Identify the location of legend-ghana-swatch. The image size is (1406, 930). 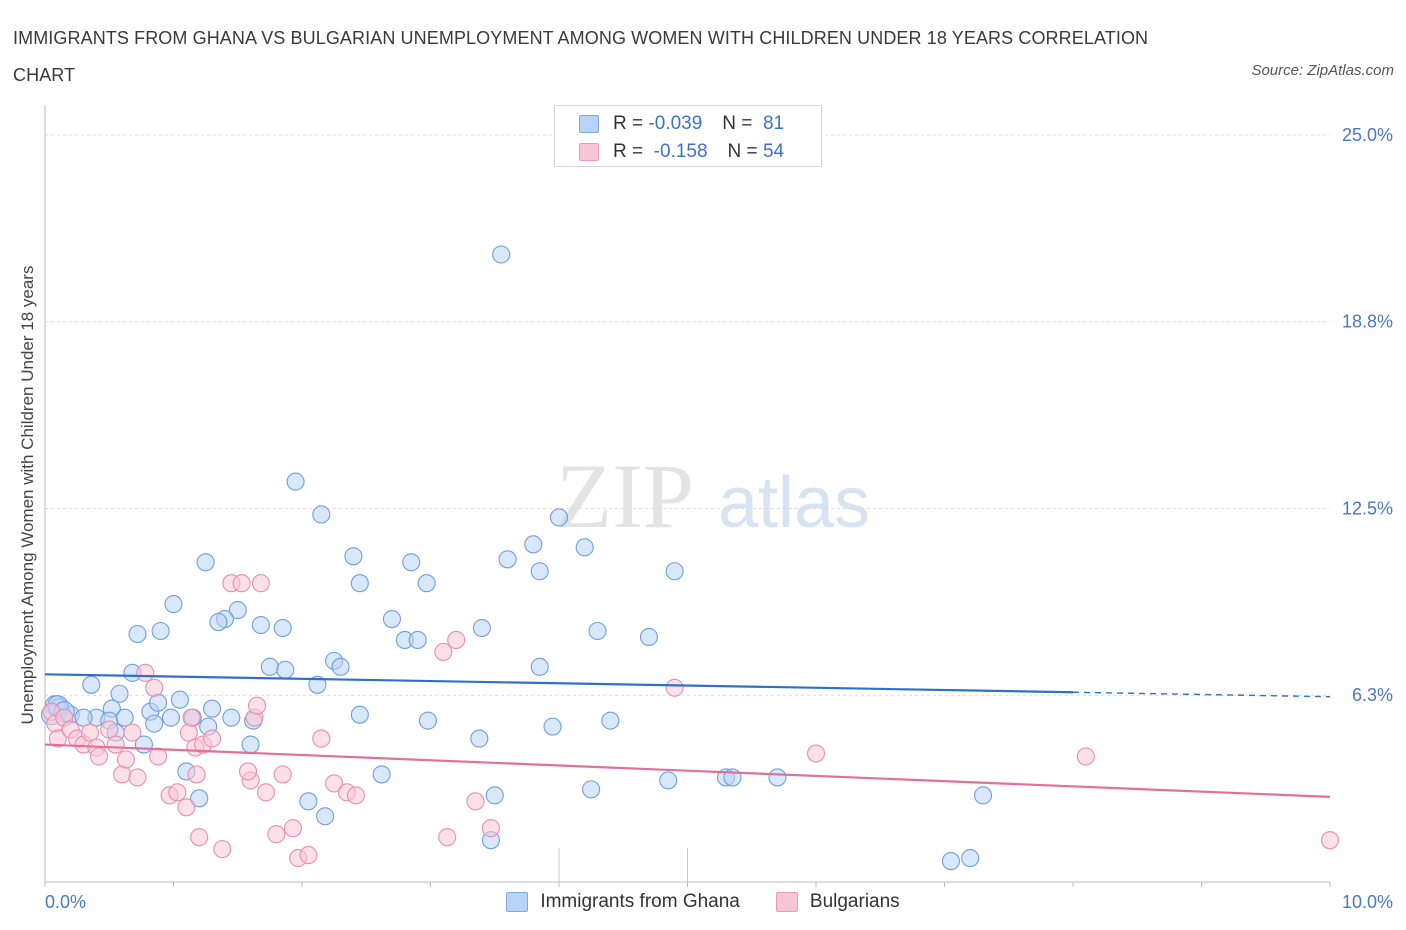
(517, 902).